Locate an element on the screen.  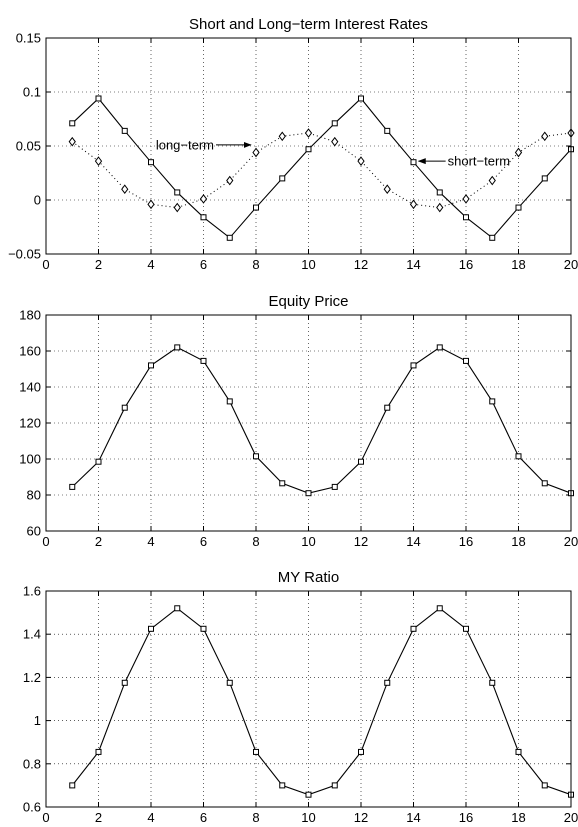
y-tick-label: 100 is located at coordinates (30, 459).